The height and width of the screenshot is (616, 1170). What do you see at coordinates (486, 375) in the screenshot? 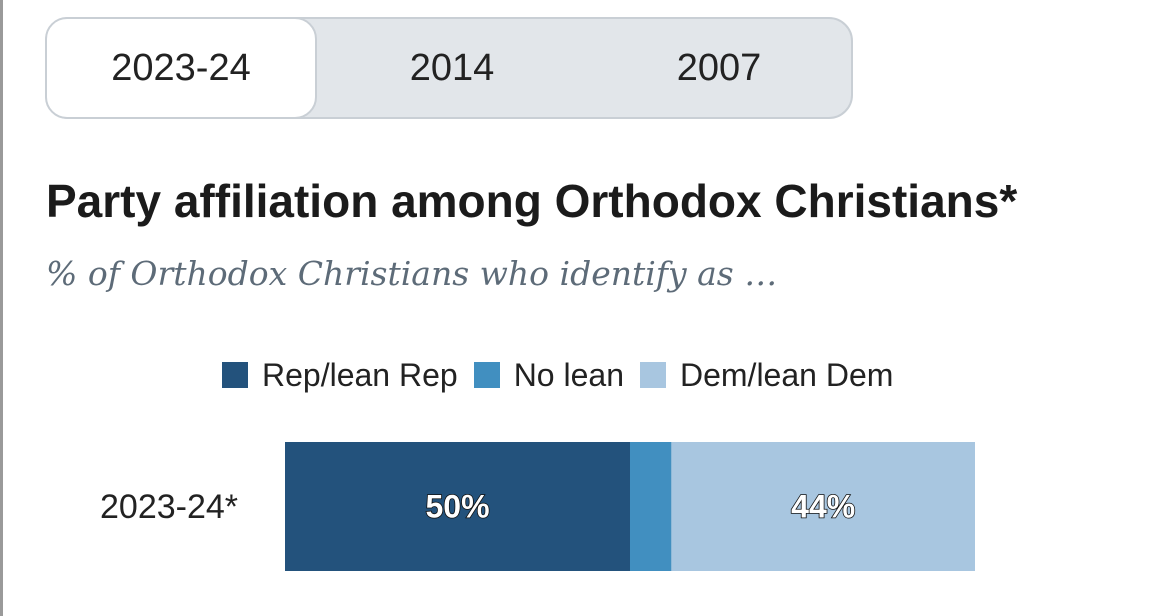
I see `legend-swatch-no-lean` at bounding box center [486, 375].